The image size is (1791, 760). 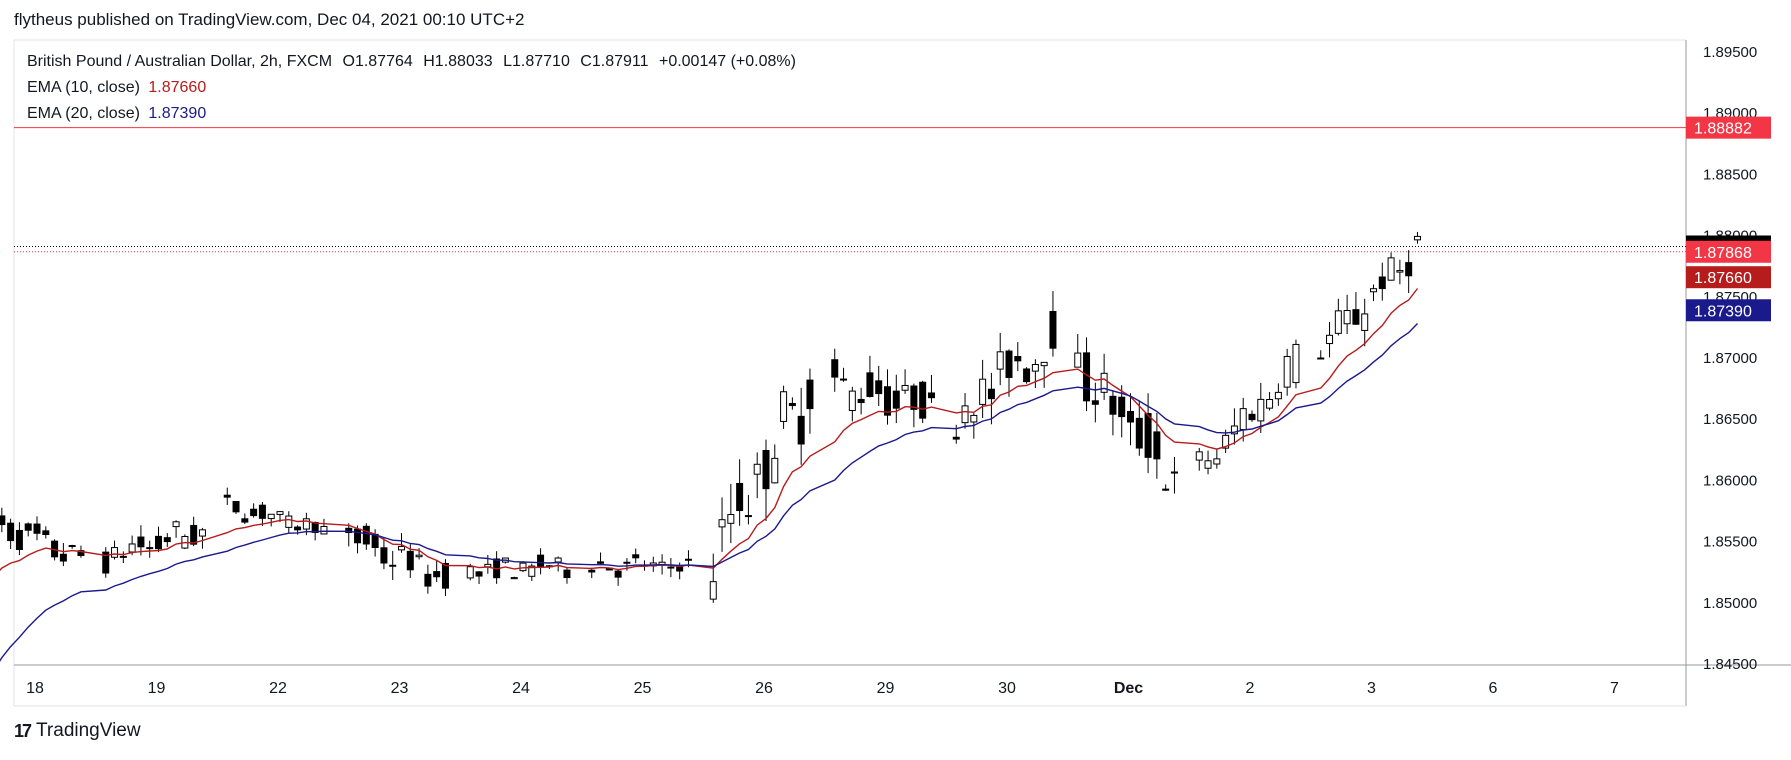 What do you see at coordinates (1128, 688) in the screenshot?
I see `x-tick-label: Dec` at bounding box center [1128, 688].